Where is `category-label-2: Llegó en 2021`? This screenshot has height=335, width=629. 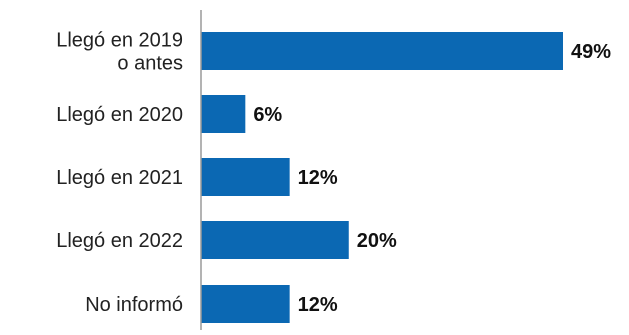
category-label-2: Llegó en 2021 is located at coordinates (119, 178).